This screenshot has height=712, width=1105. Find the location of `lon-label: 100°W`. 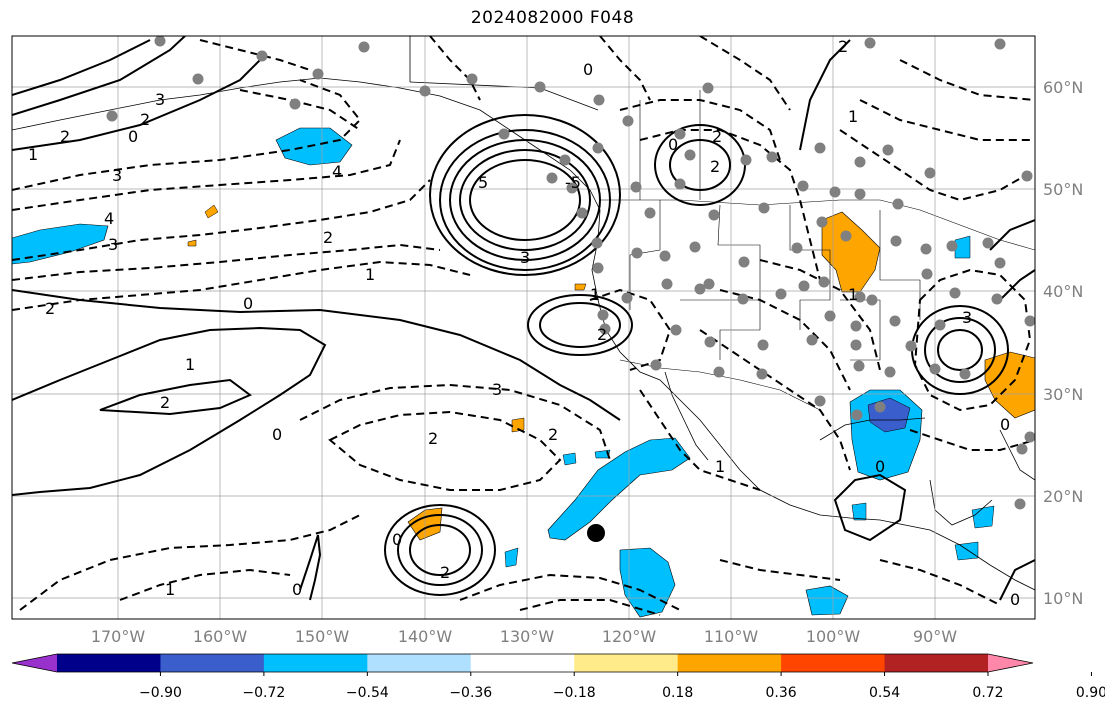

lon-label: 100°W is located at coordinates (833, 636).